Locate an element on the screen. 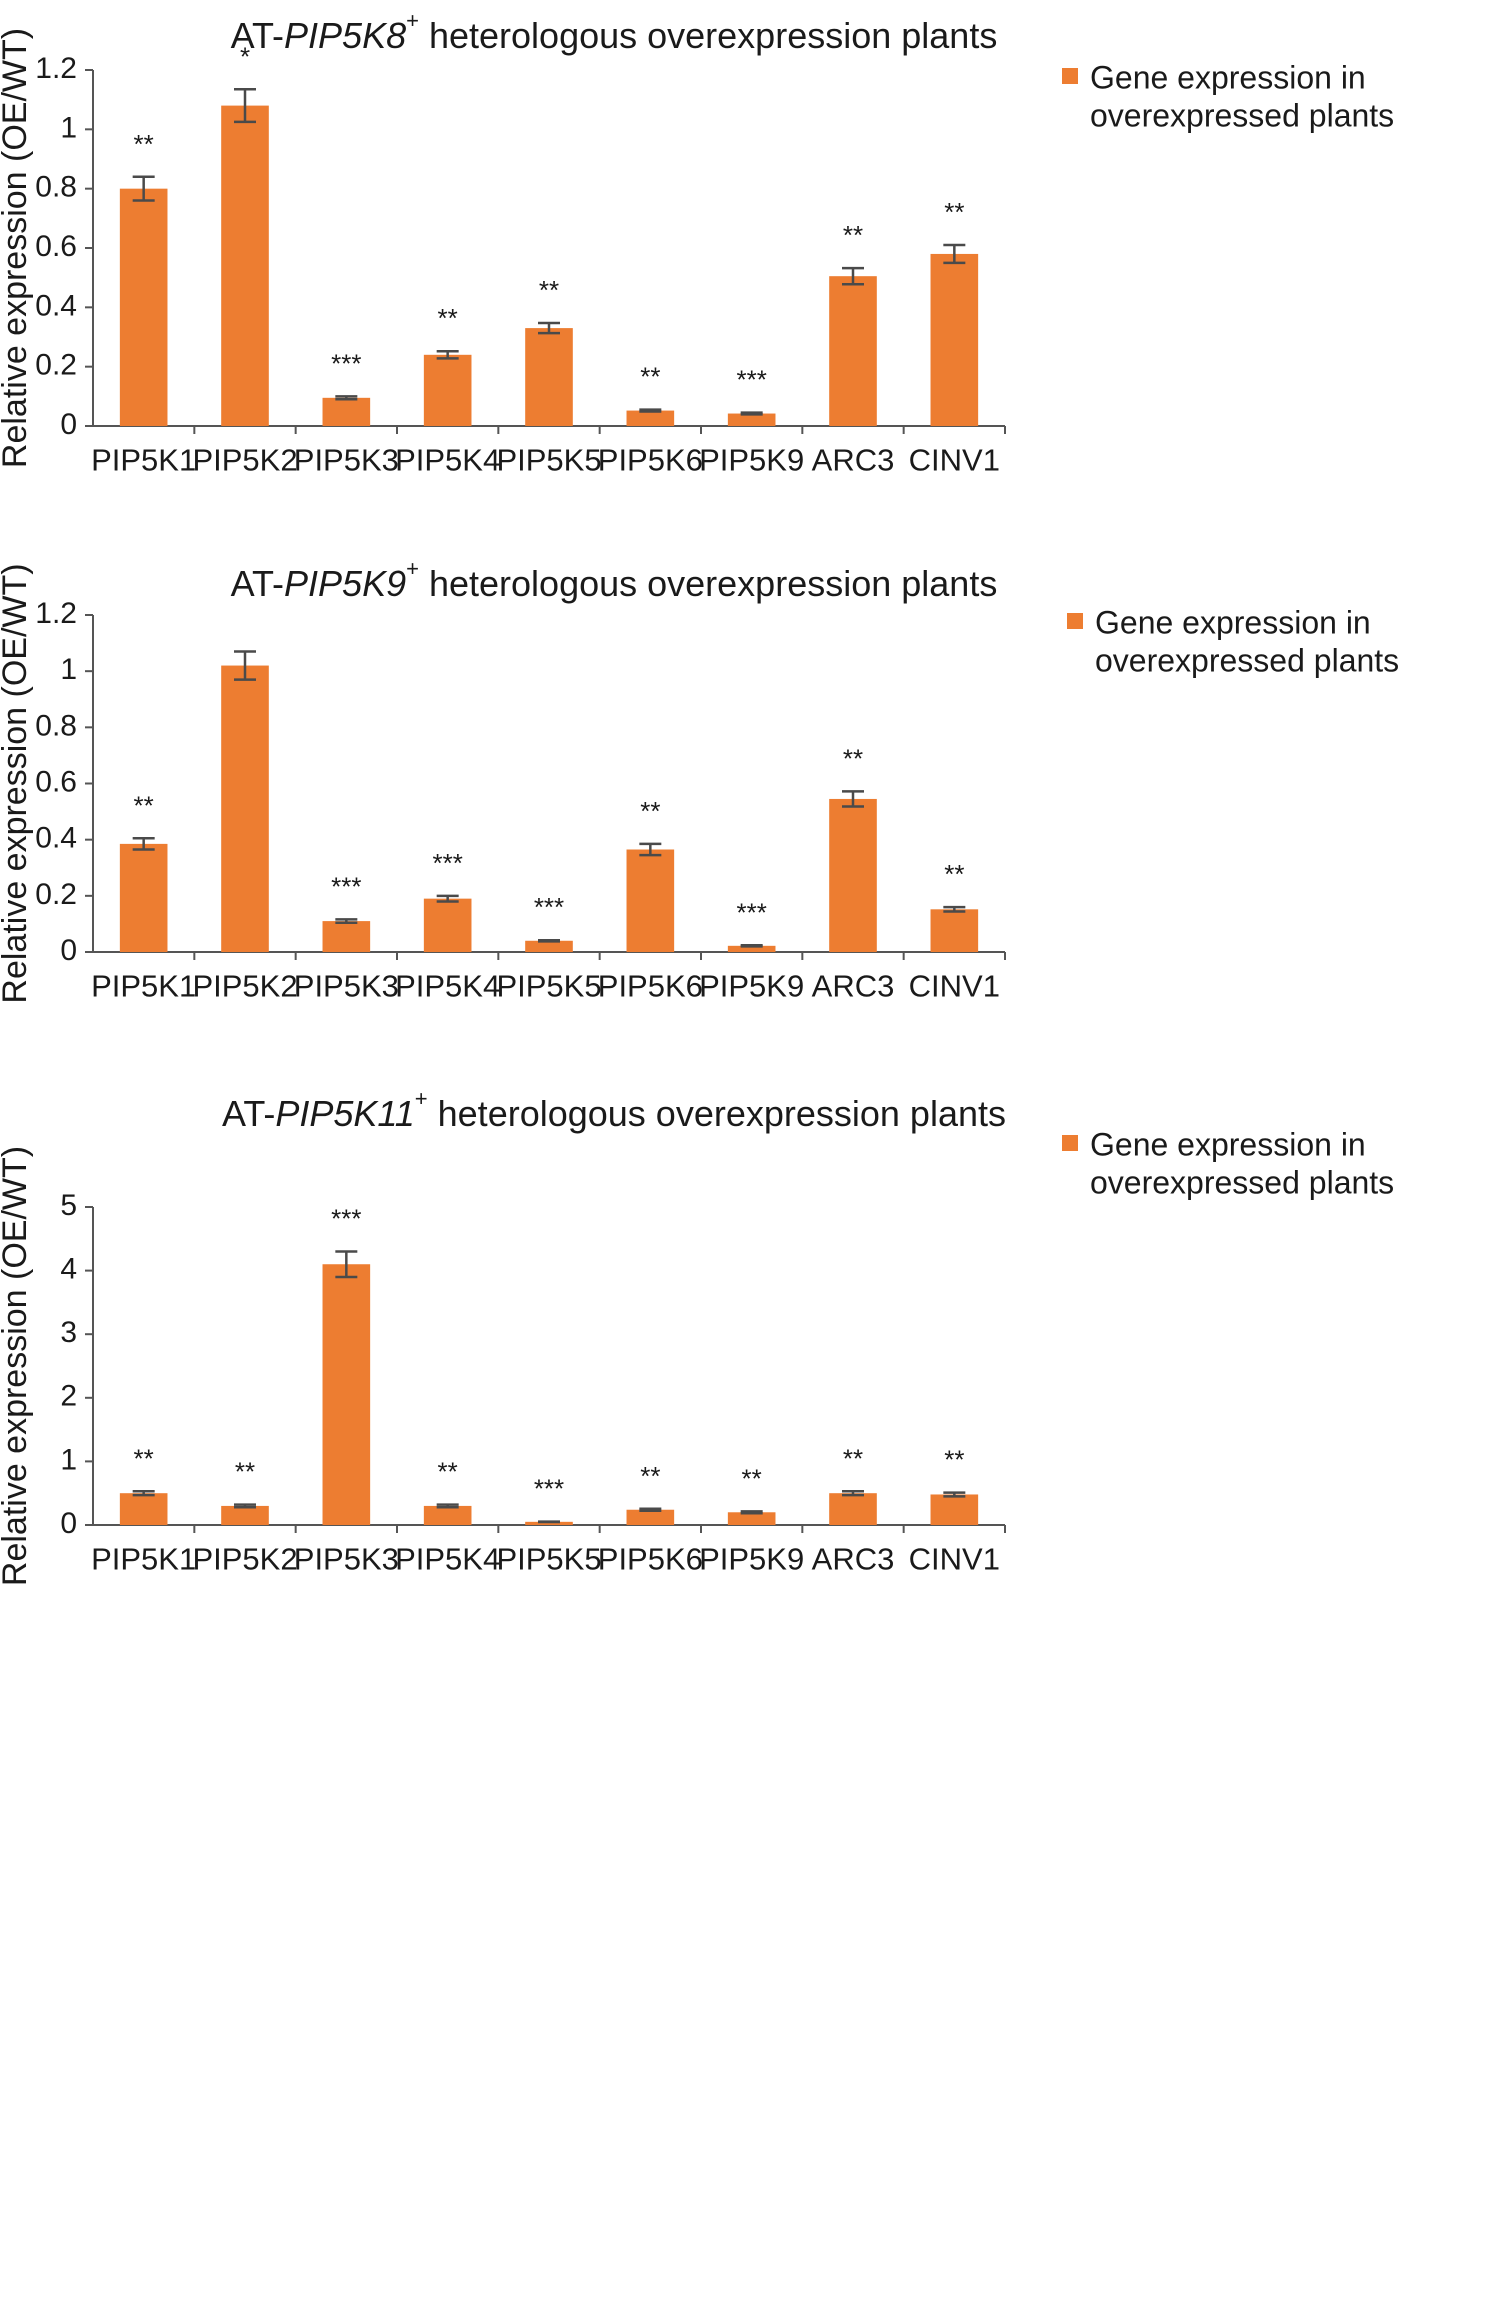 This screenshot has width=1503, height=2302. y-tick-label: 1.2 is located at coordinates (56, 68).